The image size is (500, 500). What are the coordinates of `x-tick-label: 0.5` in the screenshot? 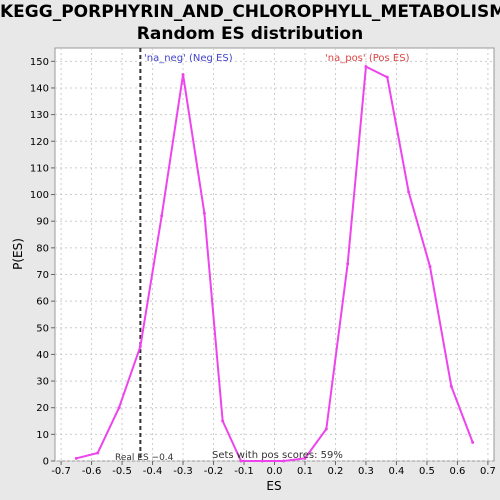 It's located at (427, 471).